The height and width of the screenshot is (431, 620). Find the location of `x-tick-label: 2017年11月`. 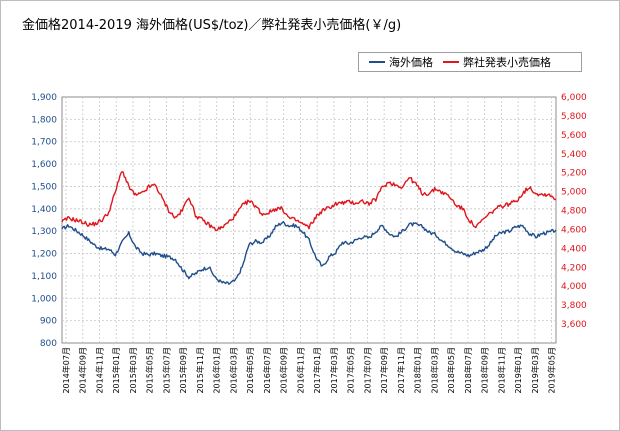

x-tick-label: 2017年11月 is located at coordinates (401, 370).